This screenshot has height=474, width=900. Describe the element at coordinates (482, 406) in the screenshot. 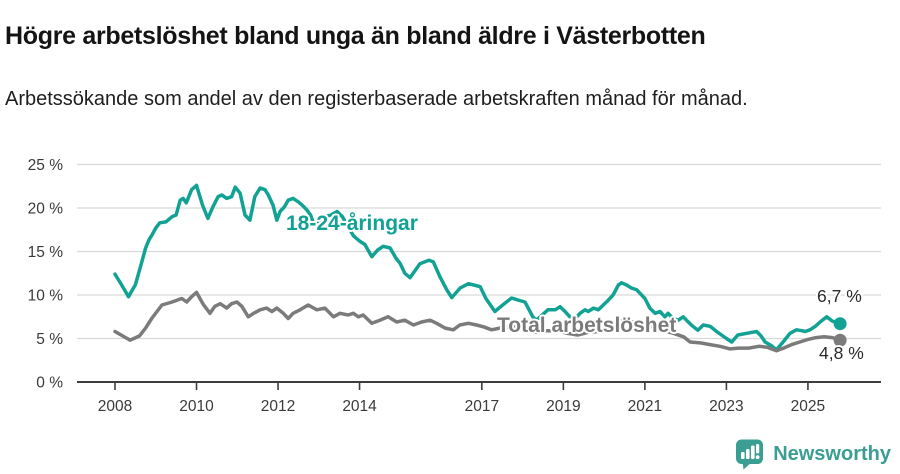

I see `x-tick-label: 2017` at that location.